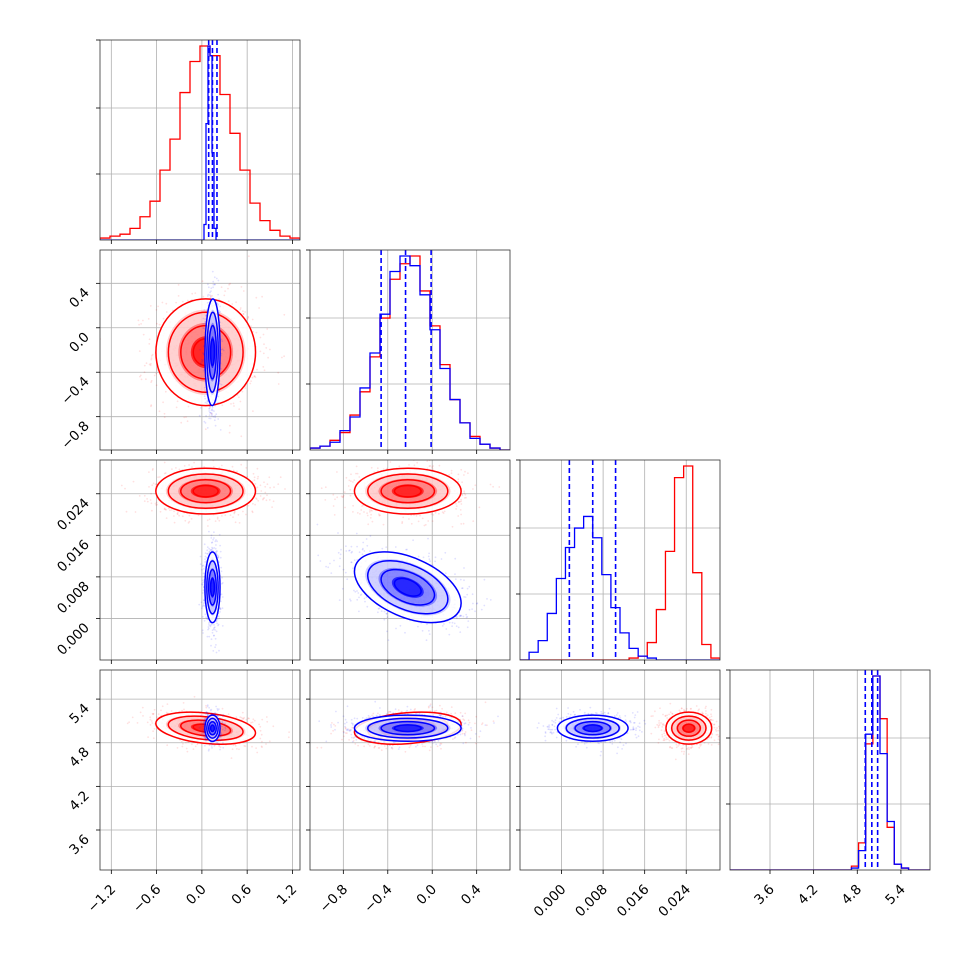  I want to click on ticklabel-y-p3-0: 0.000, so click(73, 639).